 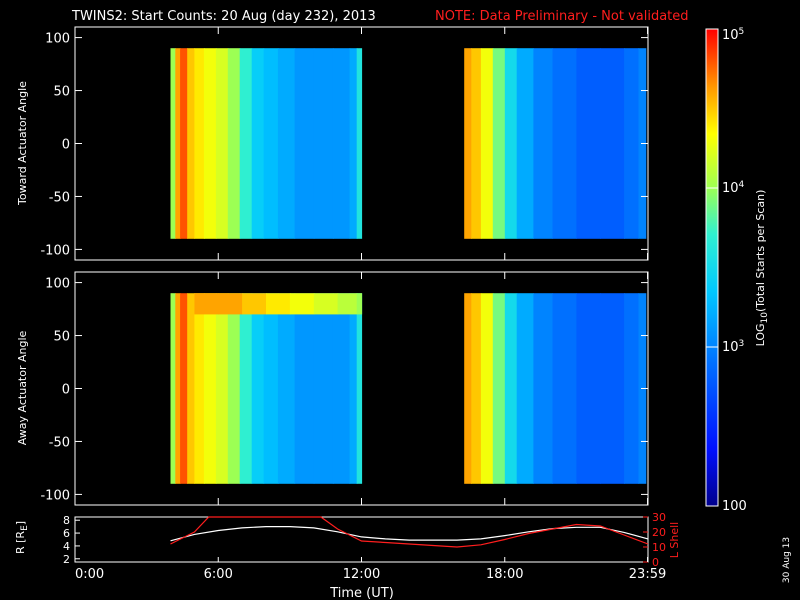 What do you see at coordinates (674, 540) in the screenshot?
I see `orbit-y2-axis-label: L Shell` at bounding box center [674, 540].